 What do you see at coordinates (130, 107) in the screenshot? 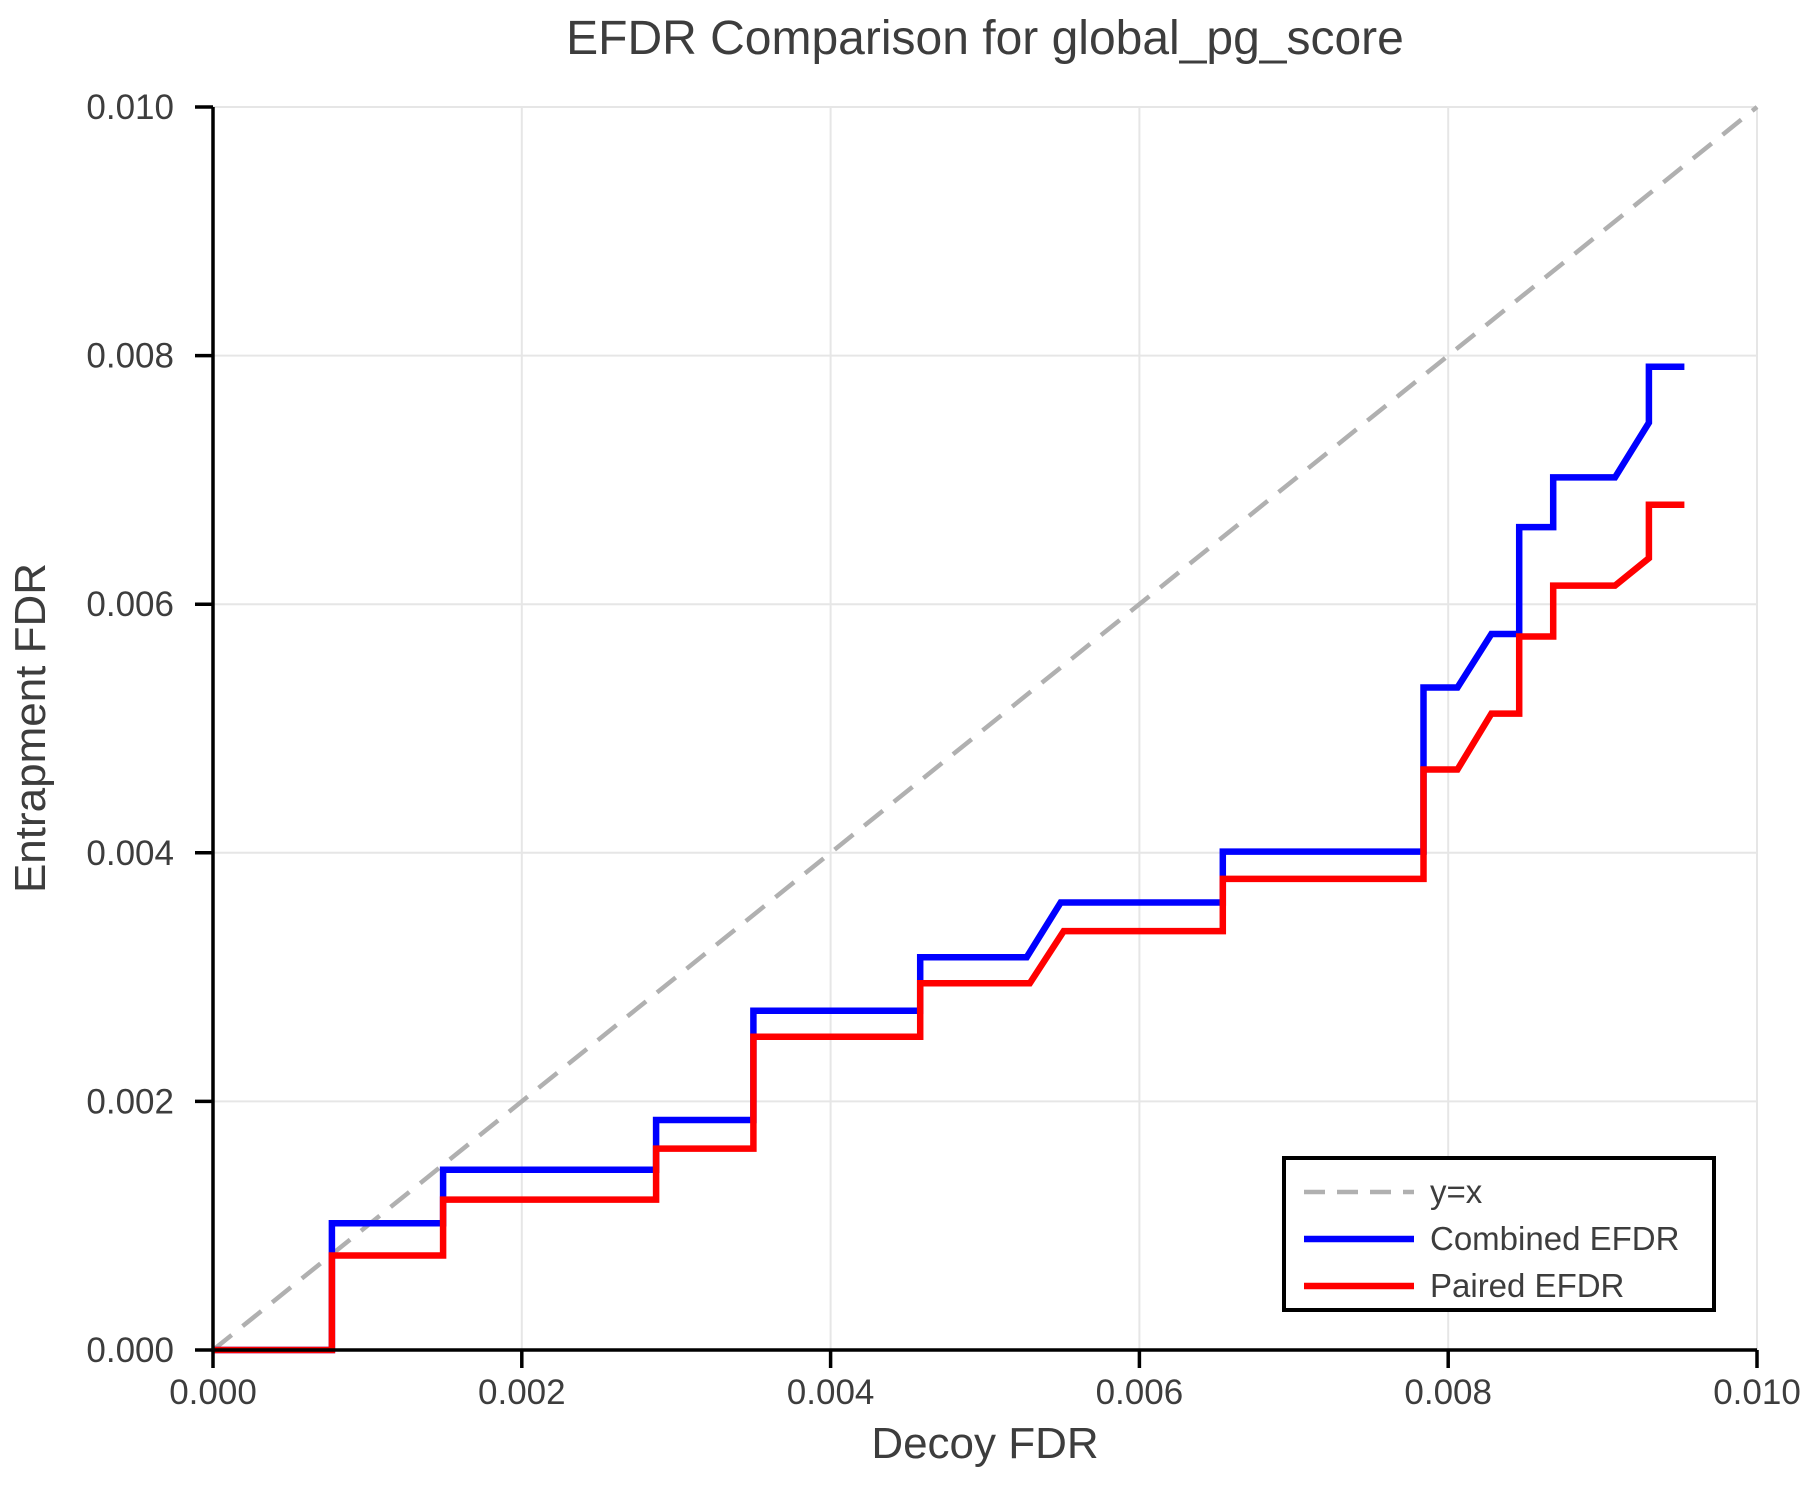
I see `y-tick-label: 0.010` at bounding box center [130, 107].